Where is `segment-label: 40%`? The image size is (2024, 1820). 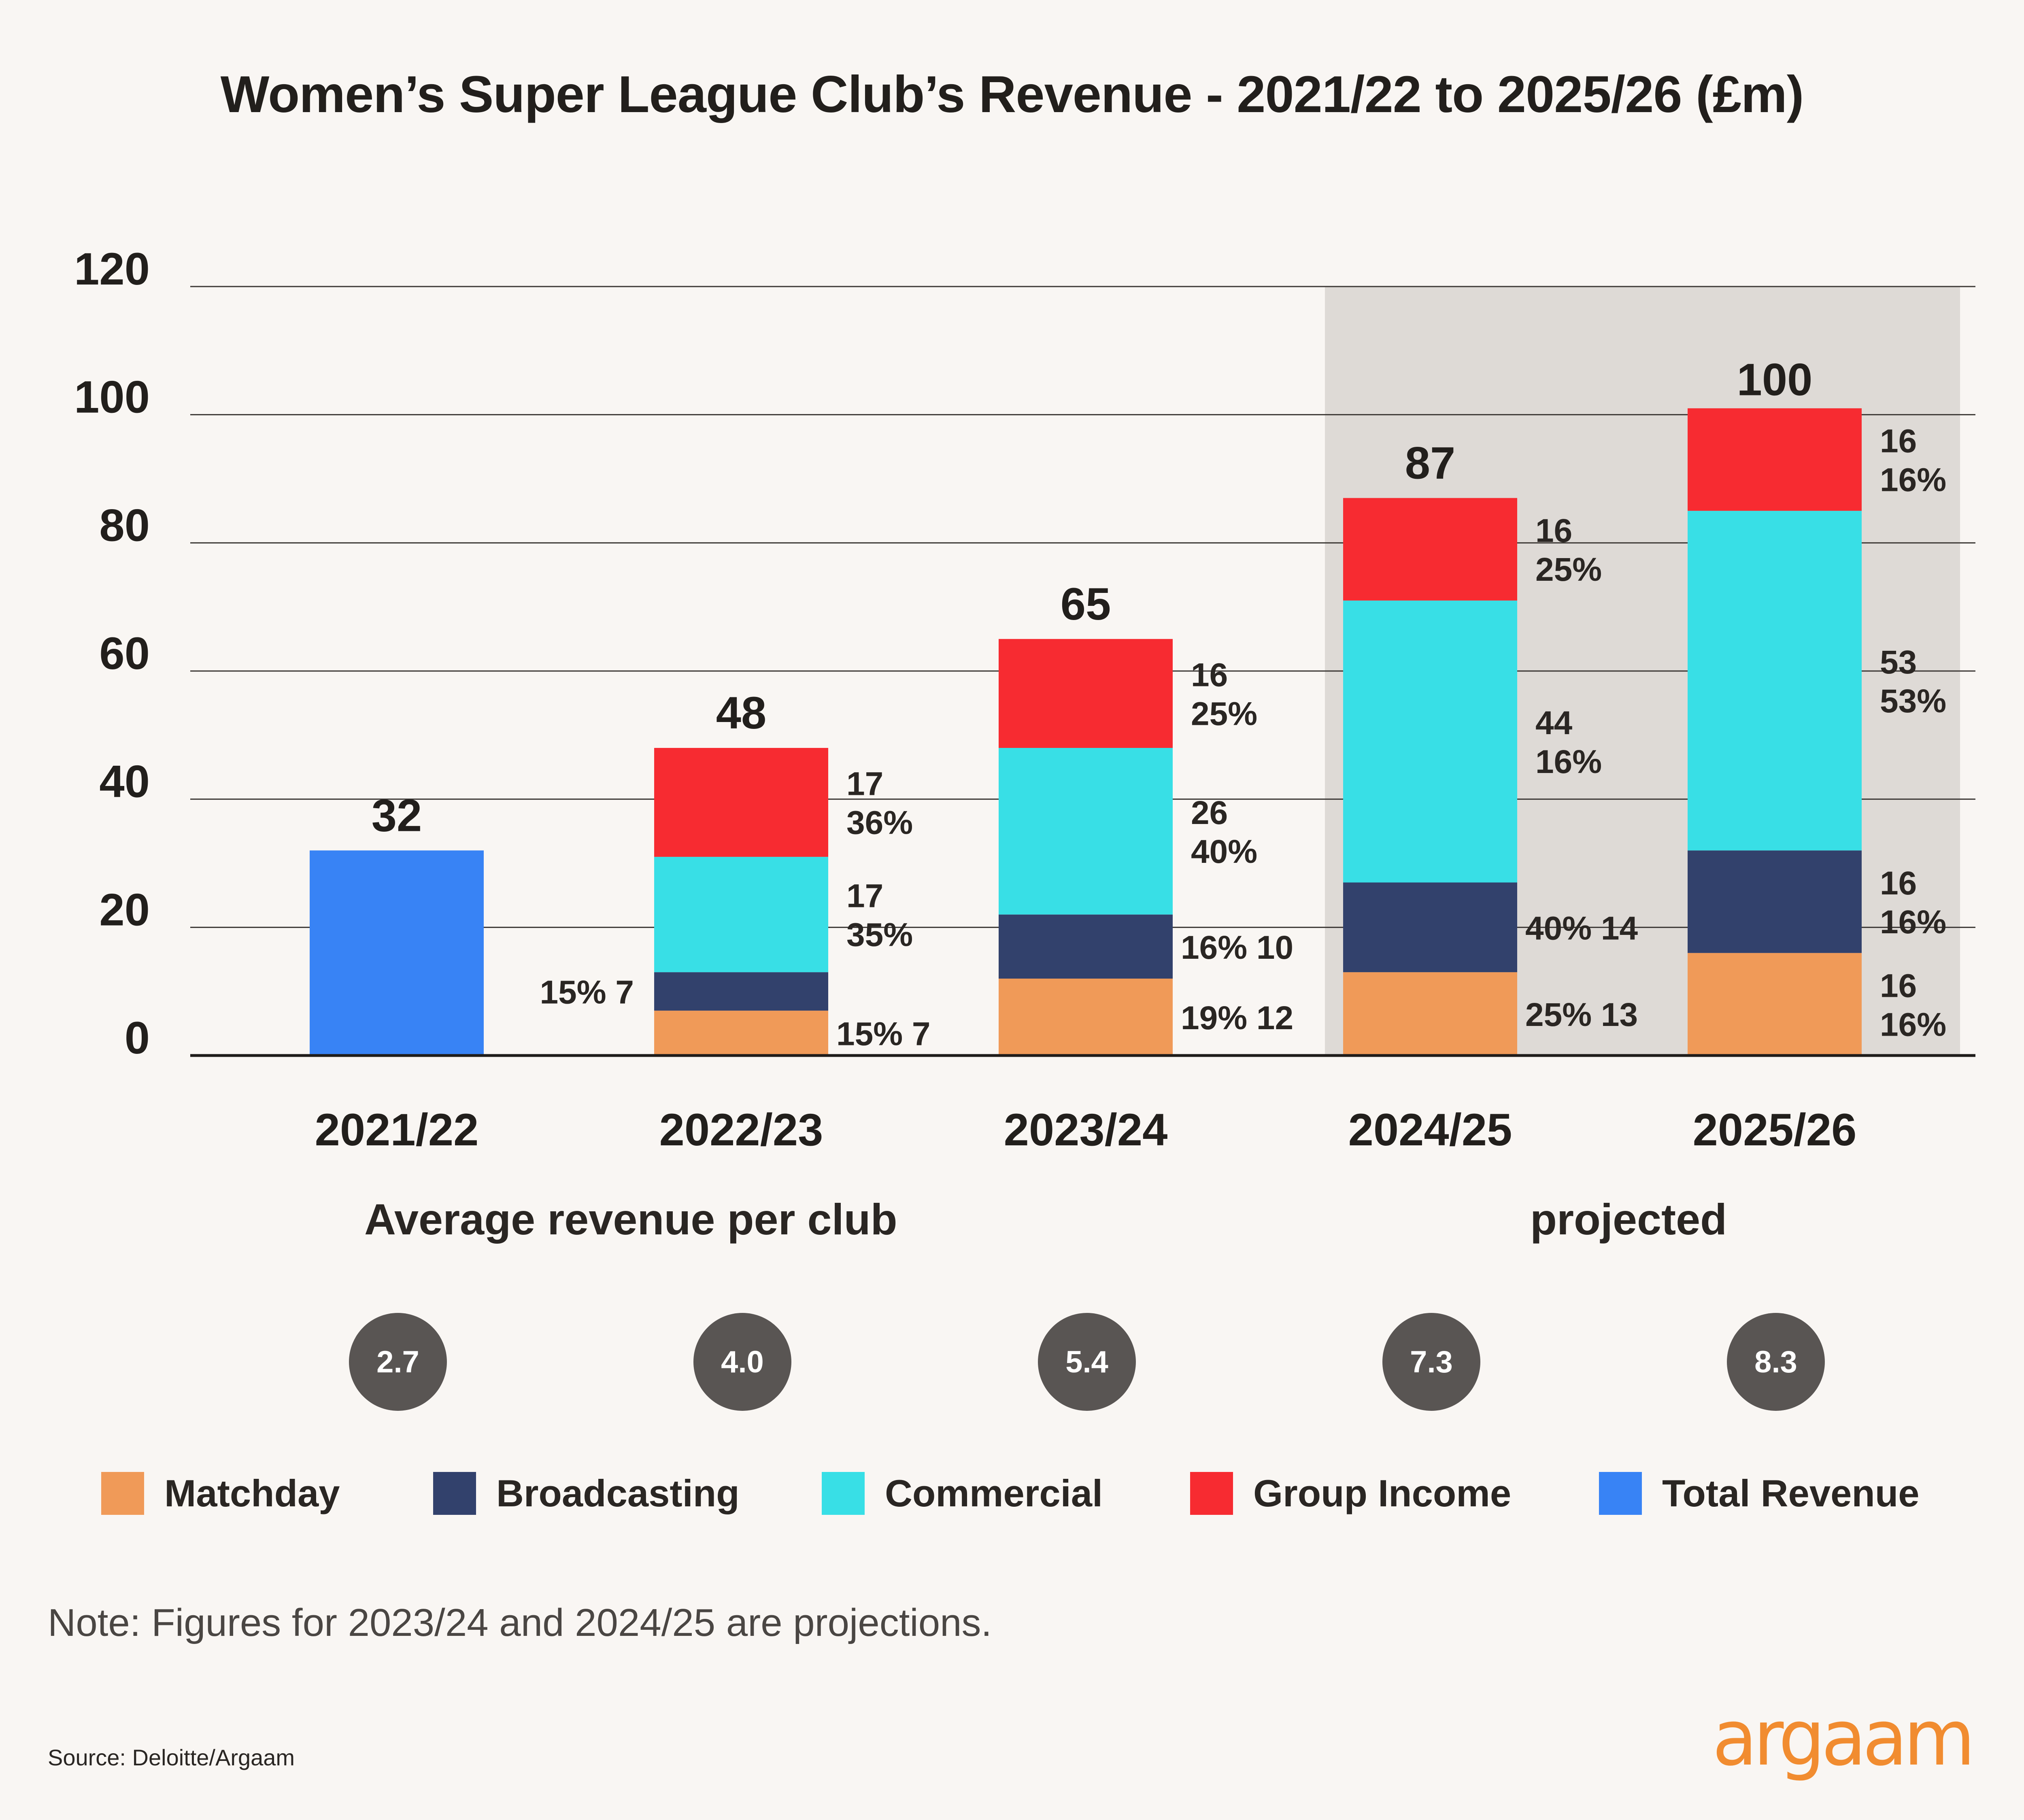
segment-label: 40% is located at coordinates (1224, 852).